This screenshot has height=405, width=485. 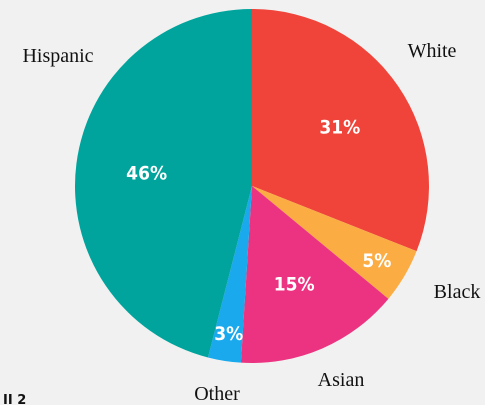 What do you see at coordinates (376, 261) in the screenshot?
I see `percent-label-black: 5%` at bounding box center [376, 261].